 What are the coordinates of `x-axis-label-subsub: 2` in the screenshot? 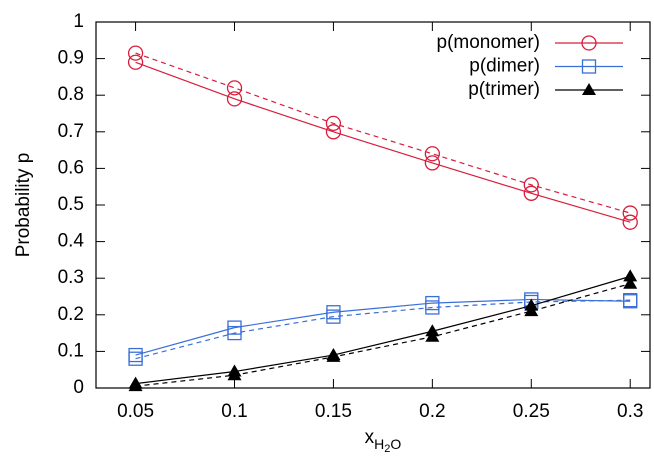 It's located at (387, 449).